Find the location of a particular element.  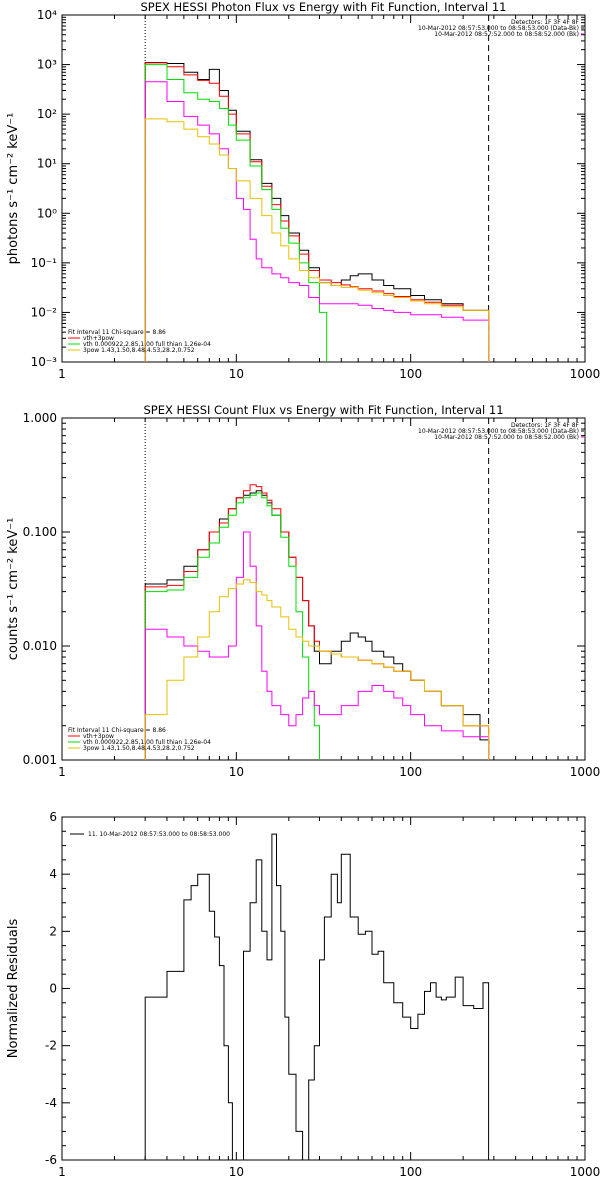

y-tick-label: 10⁻² is located at coordinates (44, 312).